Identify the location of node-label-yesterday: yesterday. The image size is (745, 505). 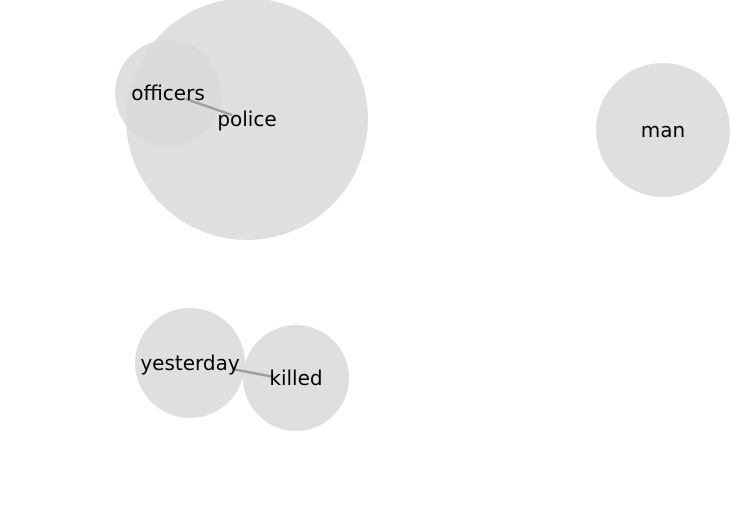
(190, 363).